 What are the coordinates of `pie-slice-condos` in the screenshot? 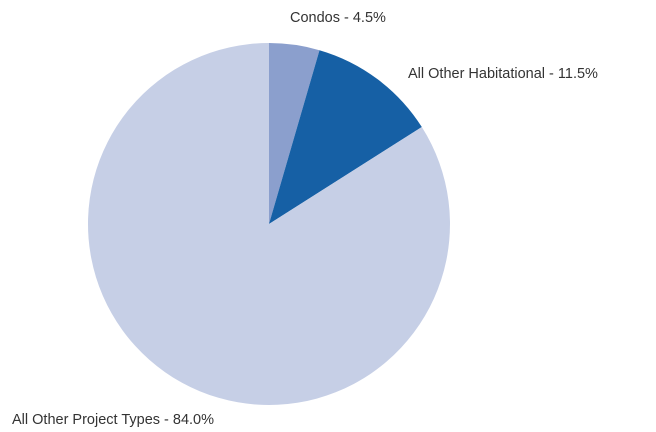 It's located at (294, 133).